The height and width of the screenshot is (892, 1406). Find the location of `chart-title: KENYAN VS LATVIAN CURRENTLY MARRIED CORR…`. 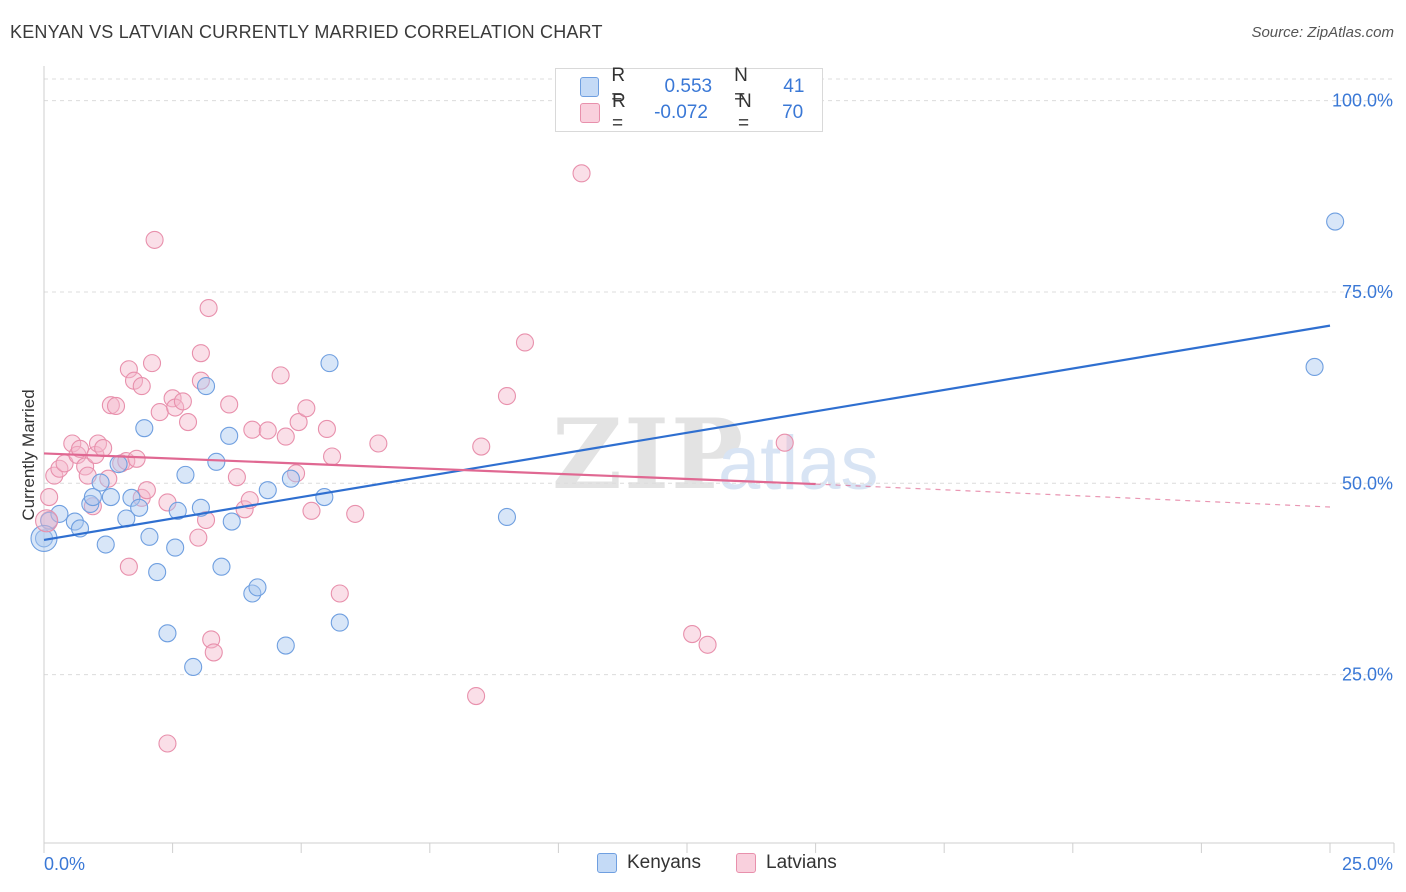

chart-title: KENYAN VS LATVIAN CURRENTLY MARRIED CORR… is located at coordinates (306, 32).